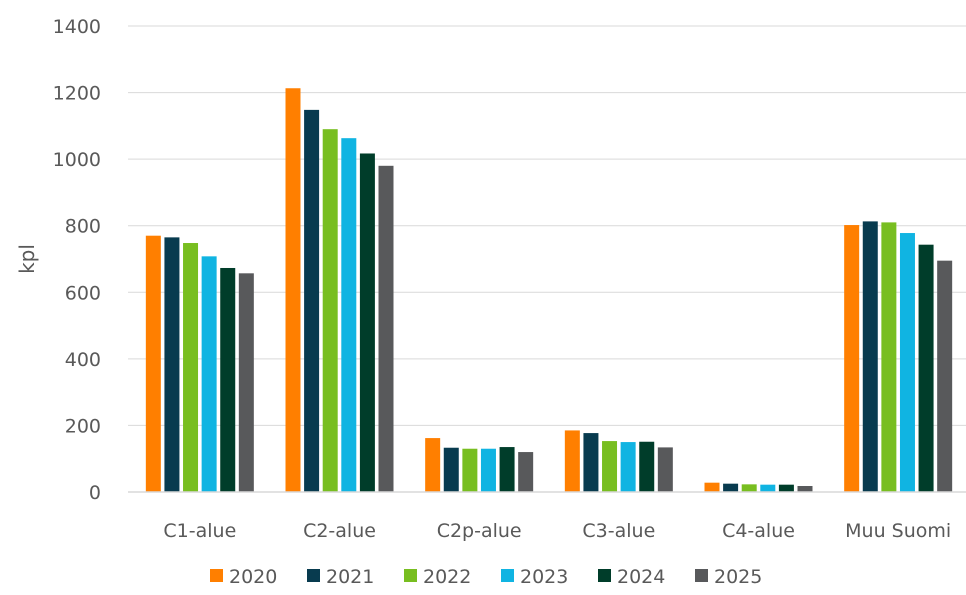 The height and width of the screenshot is (595, 966). I want to click on bar-2020-C2-alue, so click(293, 290).